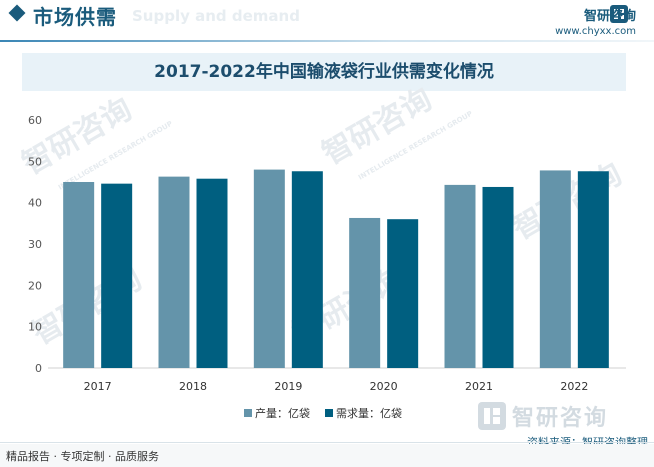 The height and width of the screenshot is (467, 654). I want to click on y-axis: 0 10 20 30 40 50 60, so click(35, 244).